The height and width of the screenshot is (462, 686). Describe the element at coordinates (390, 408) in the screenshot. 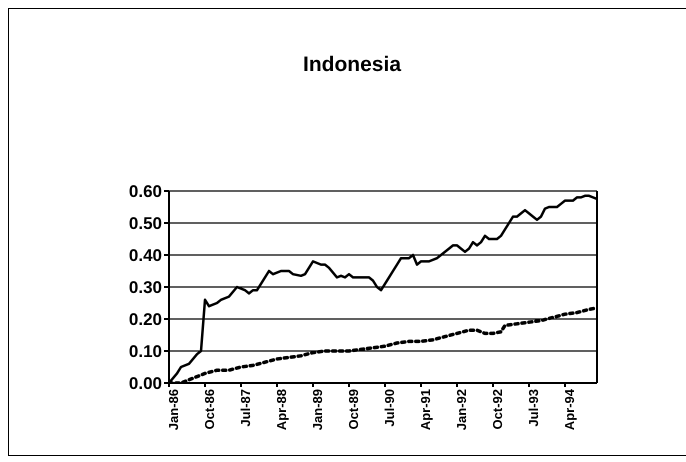

I see `x-tick-label: Jul-90` at that location.